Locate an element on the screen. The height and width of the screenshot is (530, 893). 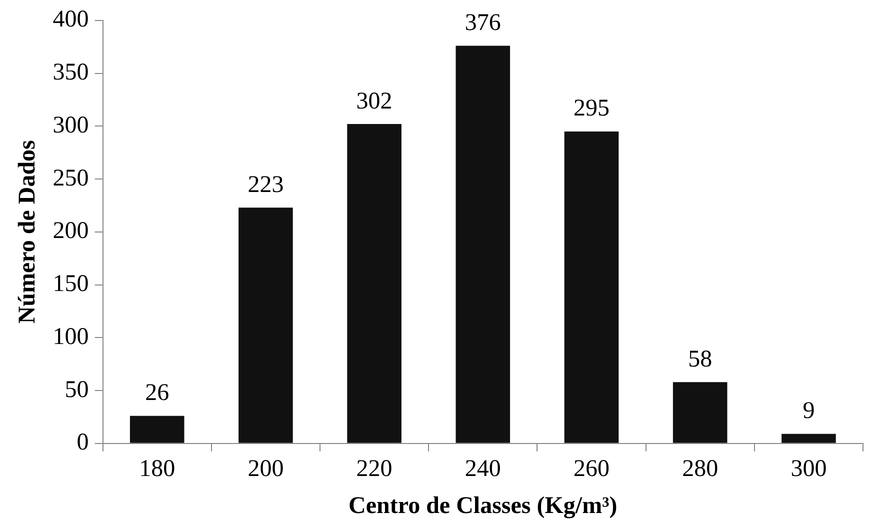
y-tick-label: 100 is located at coordinates (70, 337).